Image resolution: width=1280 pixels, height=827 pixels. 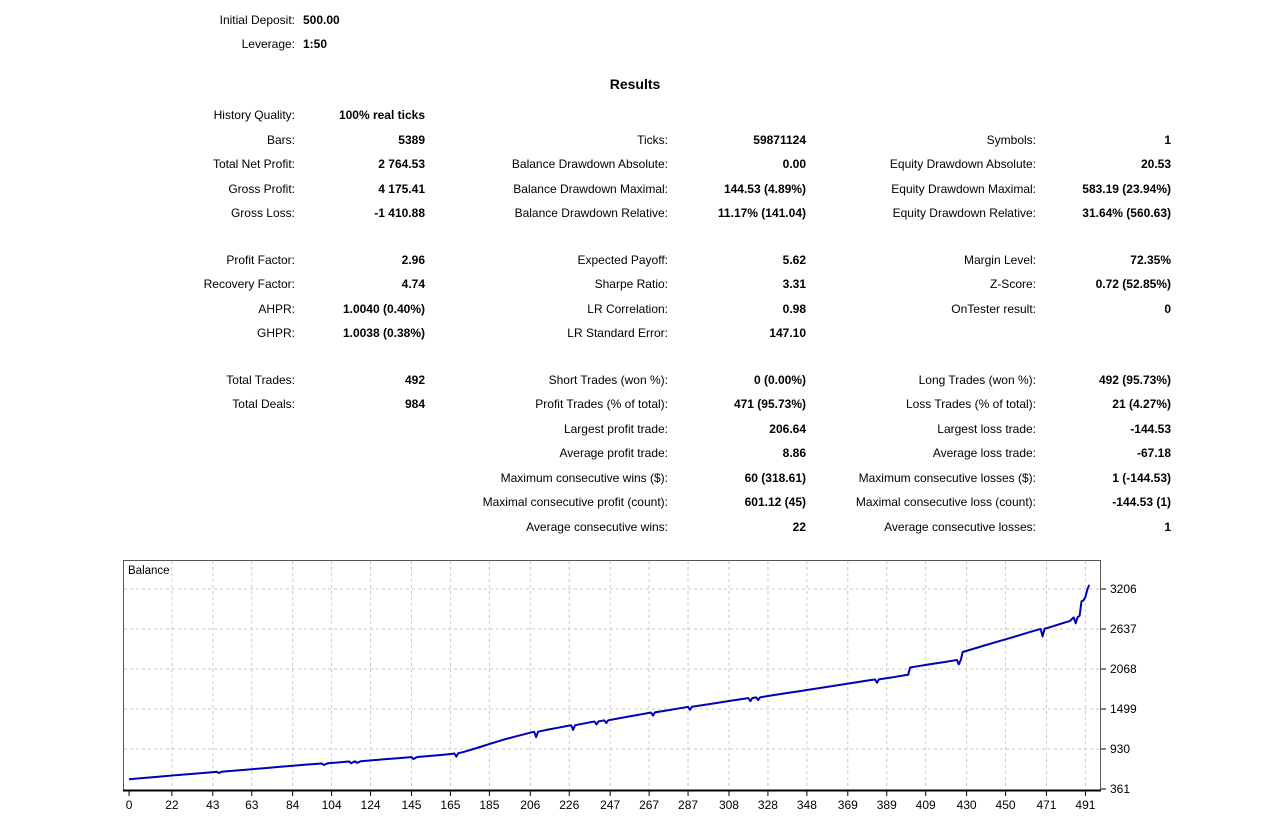 What do you see at coordinates (960, 526) in the screenshot?
I see `stat-label: Average consecutive losses:` at bounding box center [960, 526].